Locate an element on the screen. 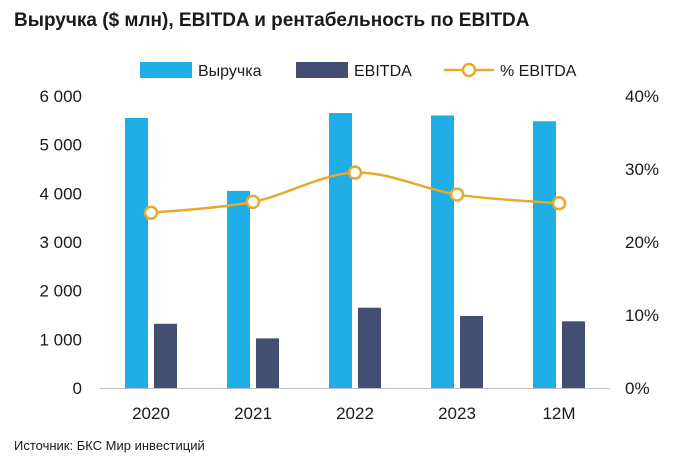 Image resolution: width=685 pixels, height=471 pixels. y2-tick-label: 40% is located at coordinates (642, 96).